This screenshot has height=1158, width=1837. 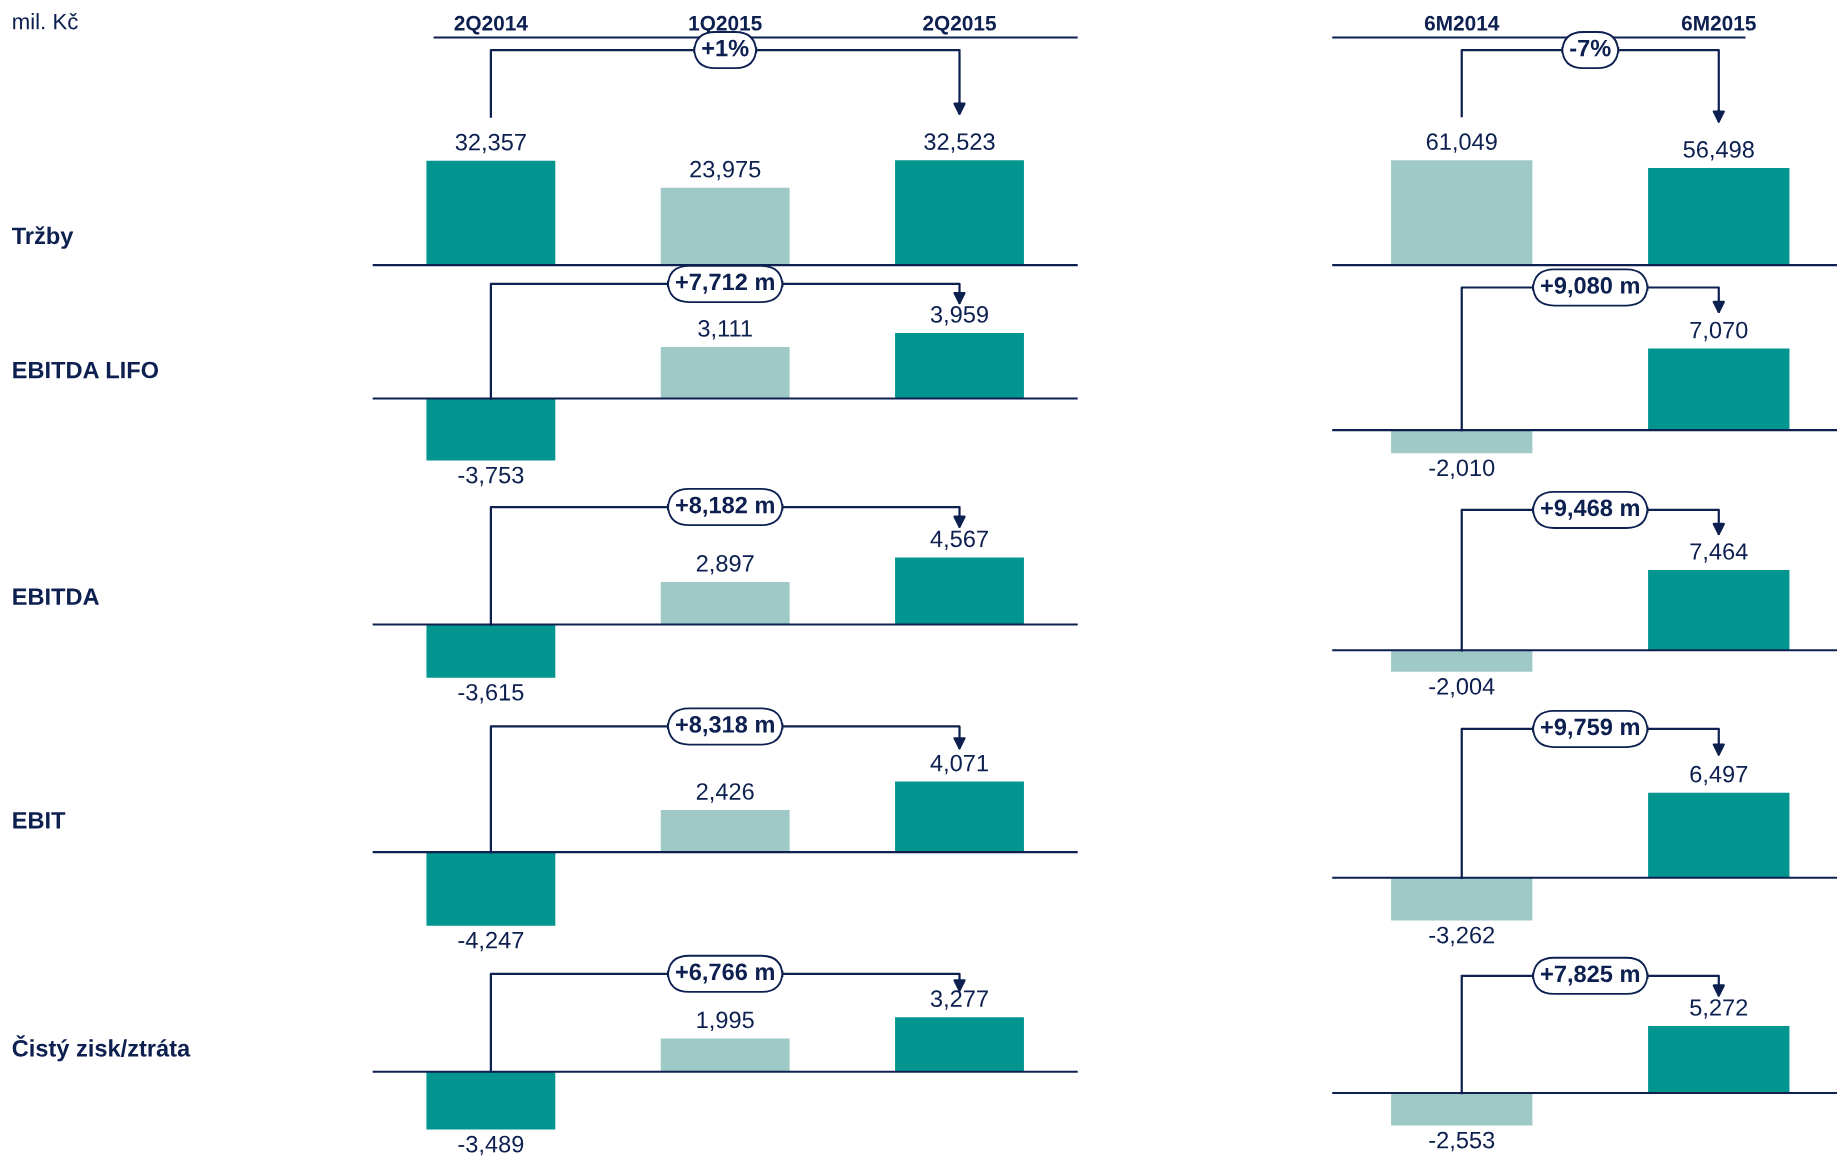 What do you see at coordinates (1462, 23) in the screenshot?
I see `x-tick-label: 6M2014` at bounding box center [1462, 23].